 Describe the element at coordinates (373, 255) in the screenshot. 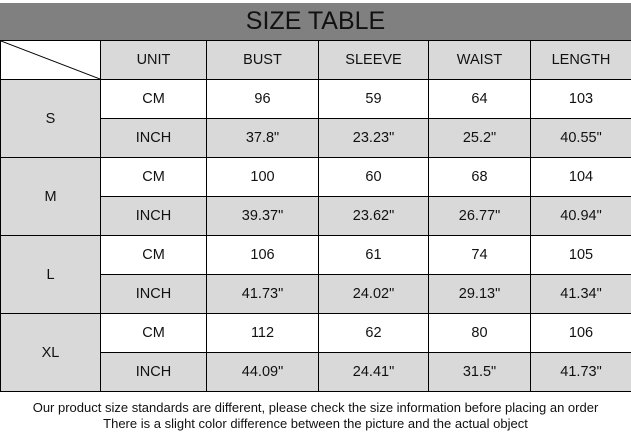

I see `value-cell: 61` at that location.